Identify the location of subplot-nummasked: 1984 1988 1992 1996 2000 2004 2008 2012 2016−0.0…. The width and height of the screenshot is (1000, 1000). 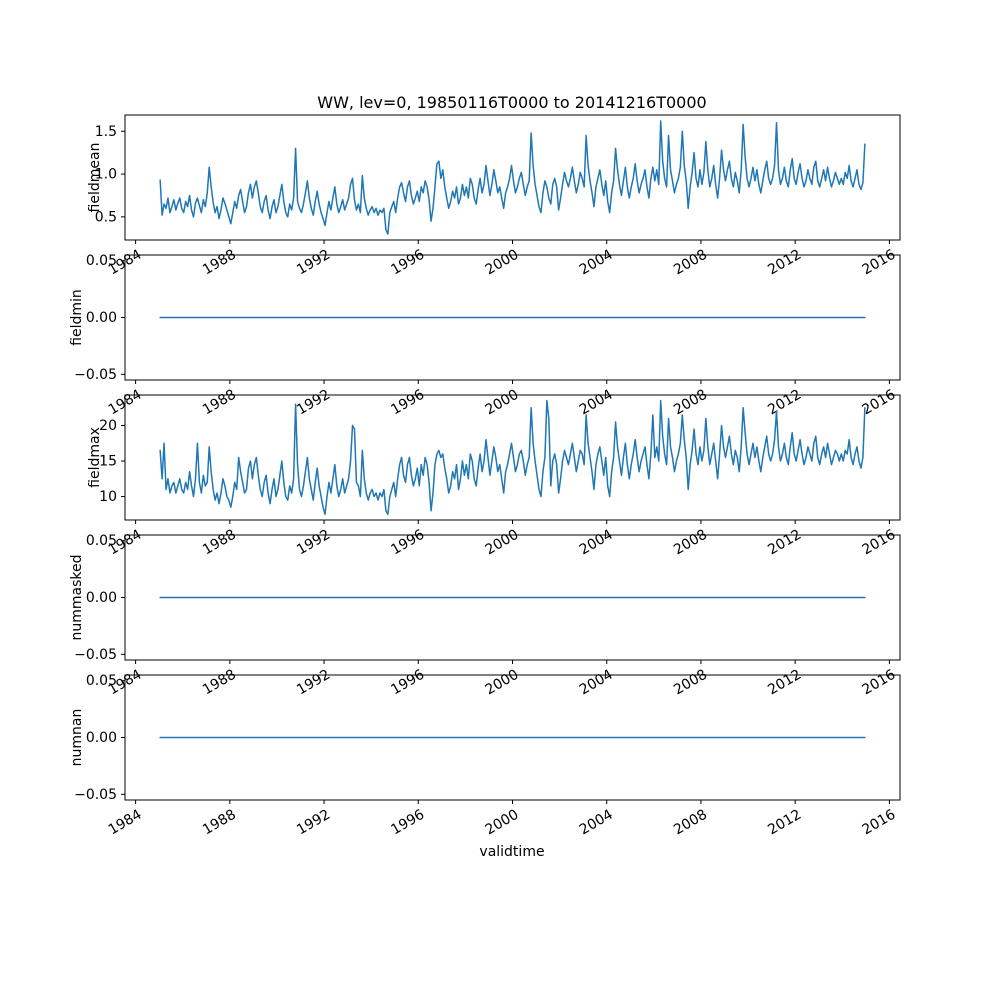
(487, 616).